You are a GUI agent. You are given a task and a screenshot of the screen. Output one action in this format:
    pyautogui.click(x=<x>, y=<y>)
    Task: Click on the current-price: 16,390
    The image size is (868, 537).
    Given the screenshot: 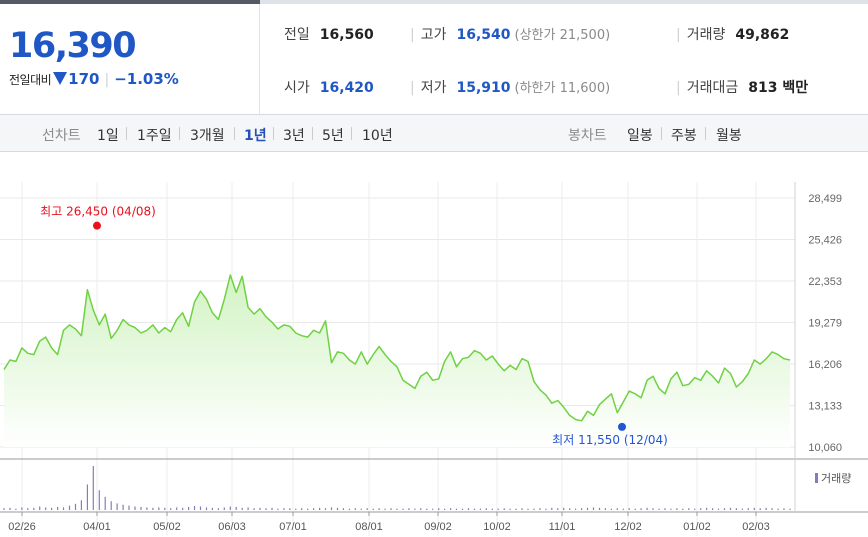 What is the action you would take?
    pyautogui.click(x=73, y=46)
    